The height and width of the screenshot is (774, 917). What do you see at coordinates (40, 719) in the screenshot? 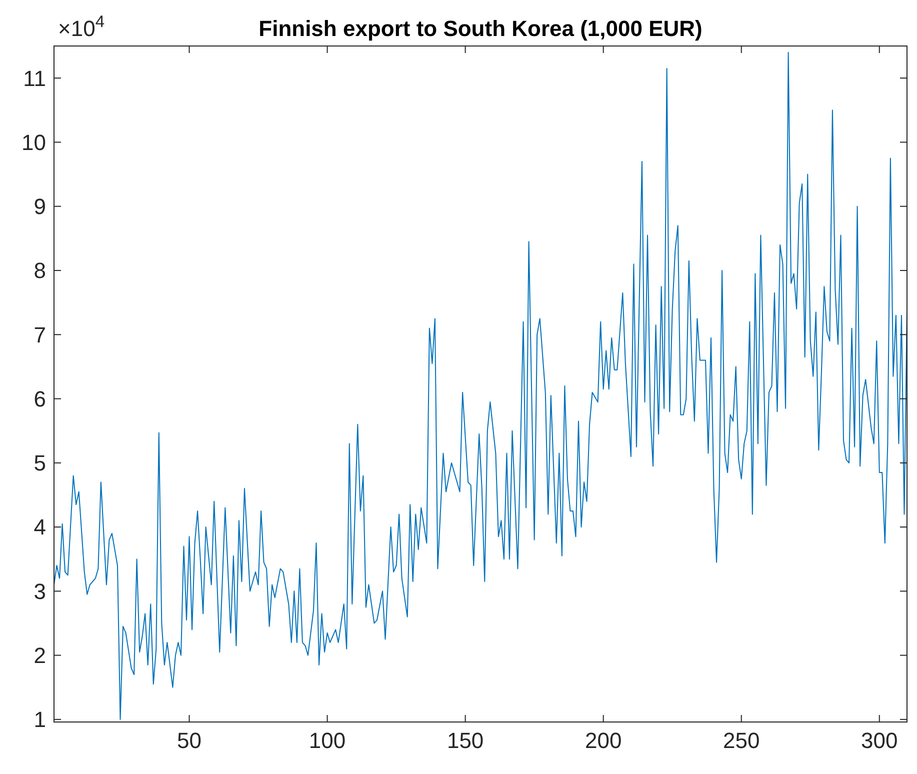
I see `y-tick-label: 1` at bounding box center [40, 719].